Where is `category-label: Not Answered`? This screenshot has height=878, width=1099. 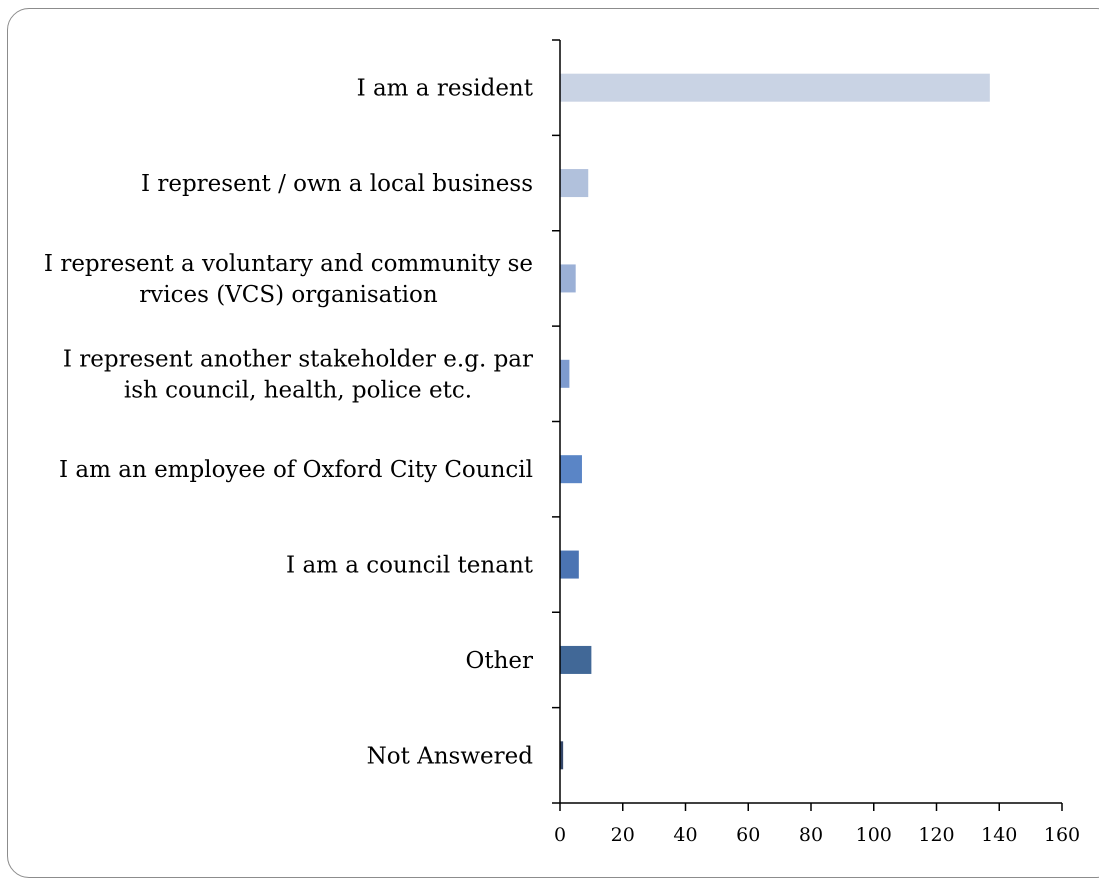 category-label: Not Answered is located at coordinates (450, 756).